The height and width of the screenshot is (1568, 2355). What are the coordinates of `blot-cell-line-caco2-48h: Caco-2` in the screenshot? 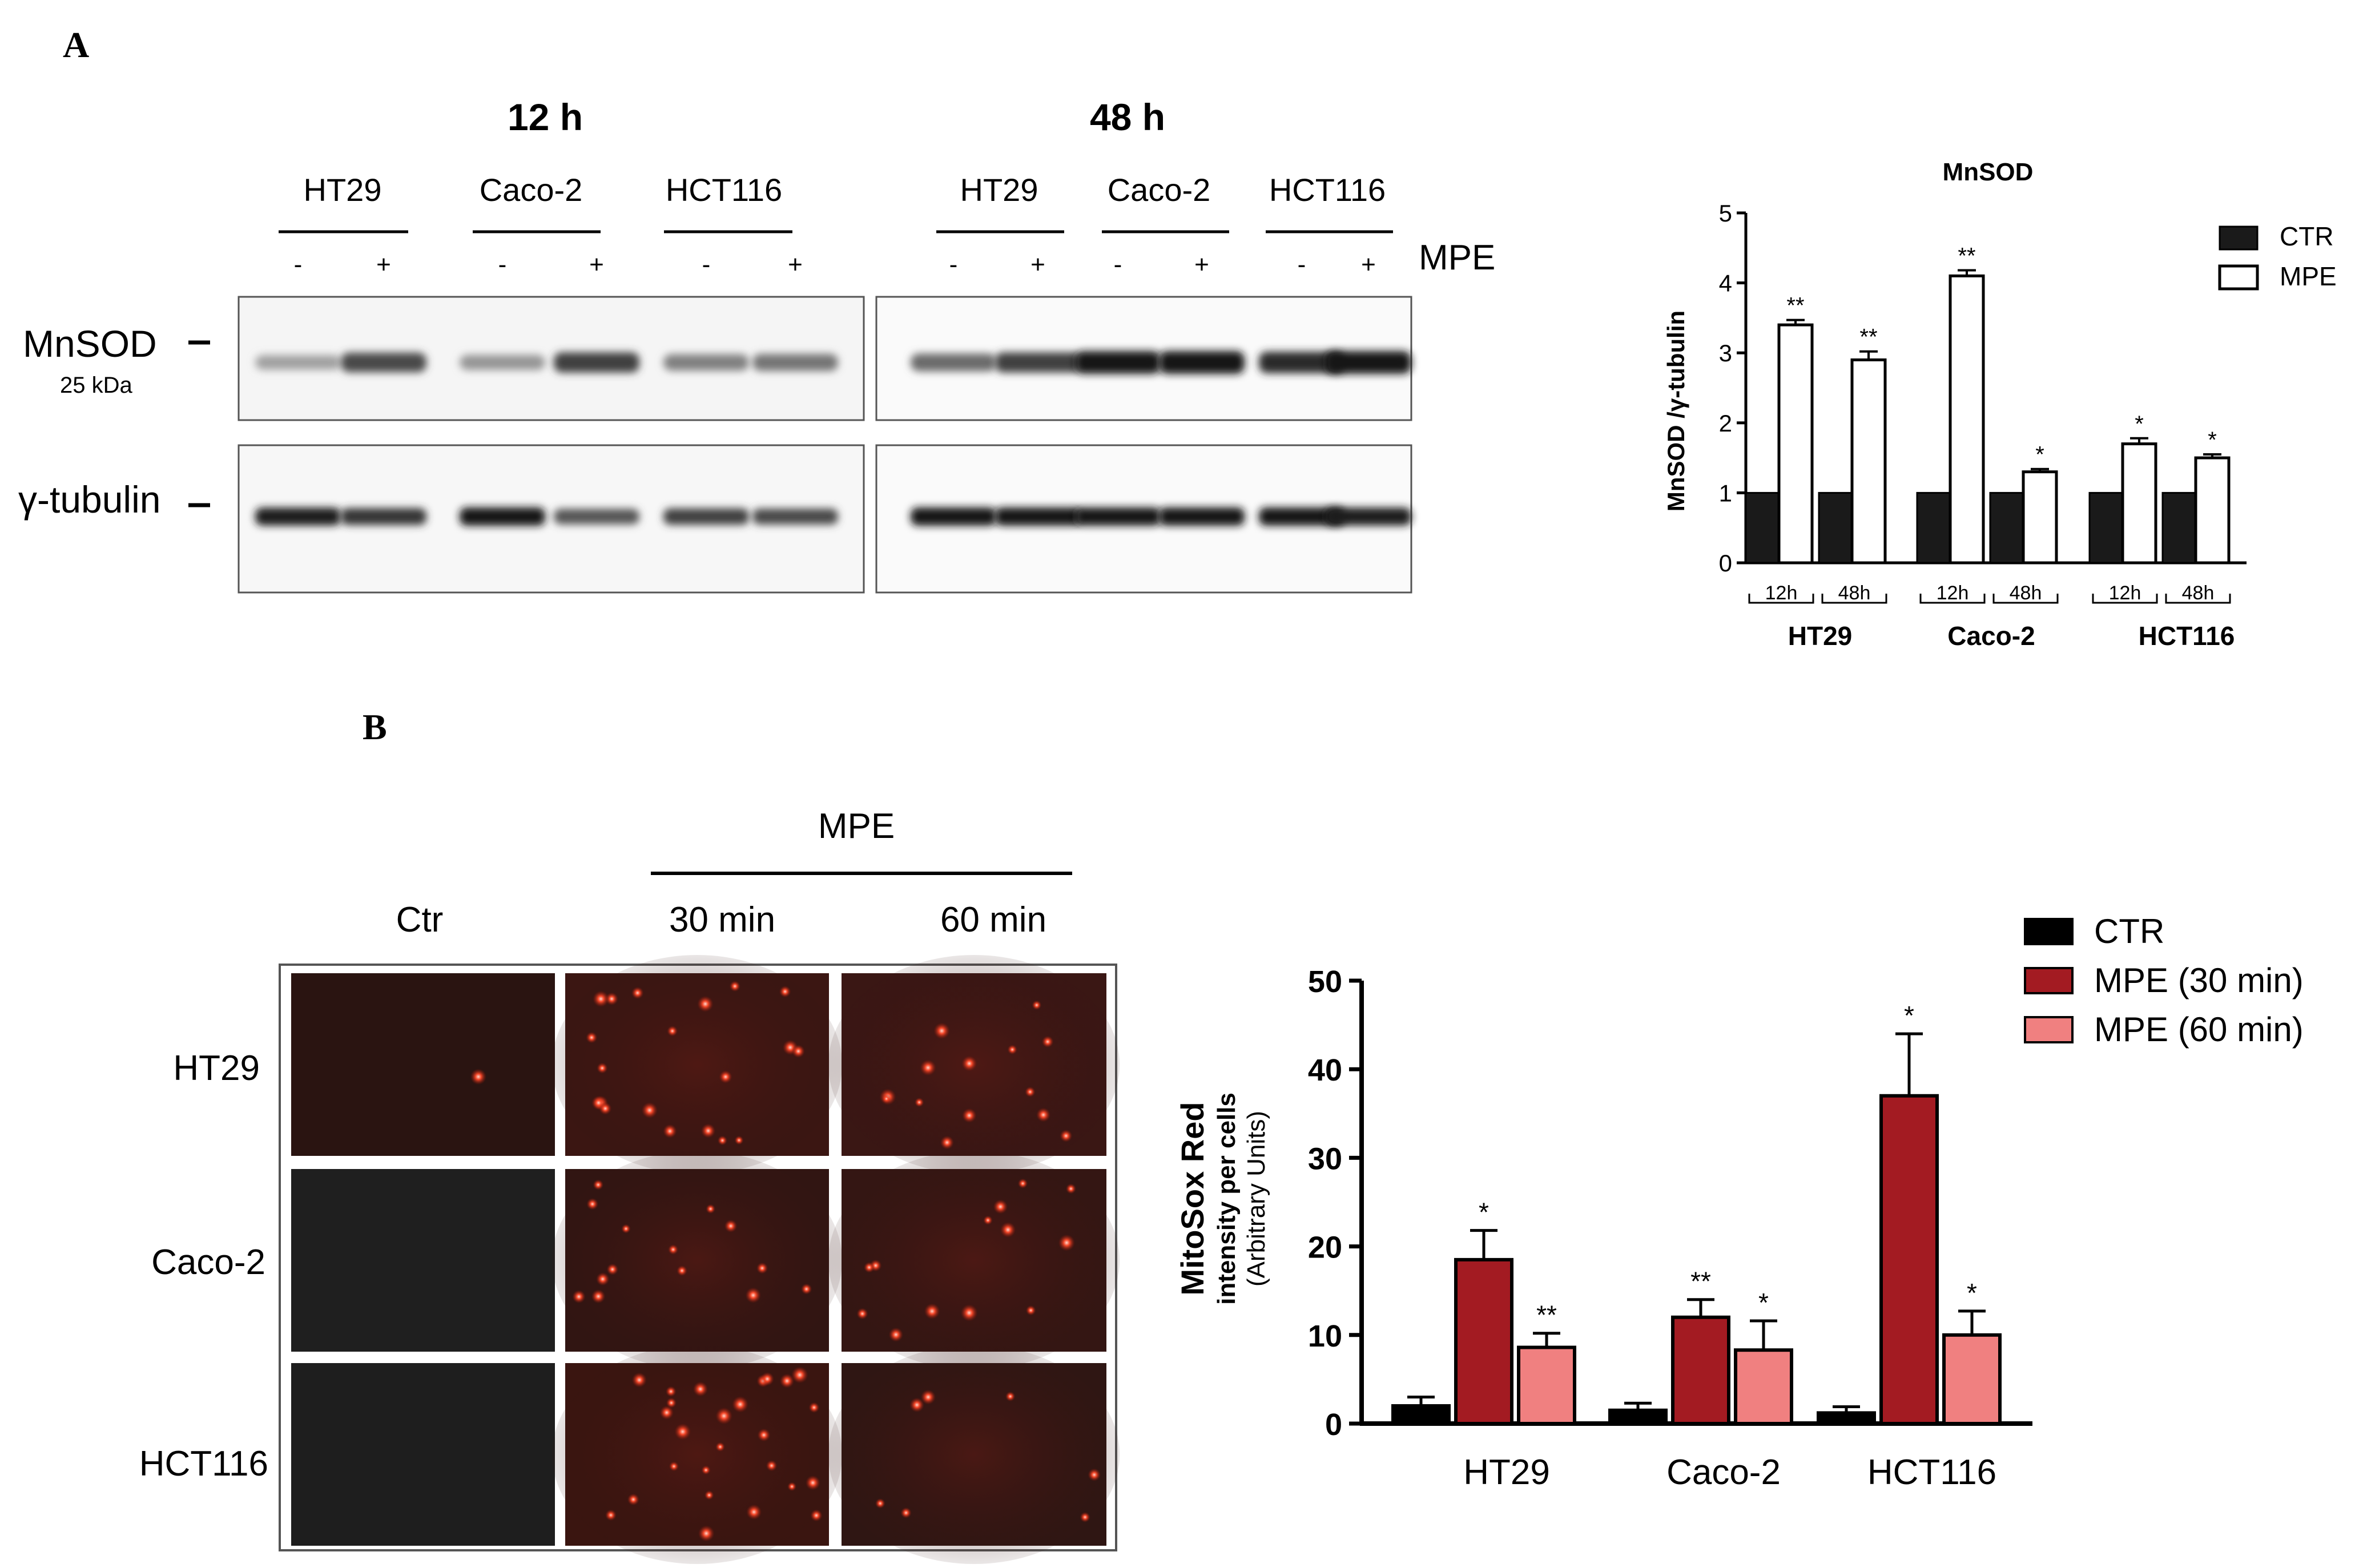 It's located at (1159, 190).